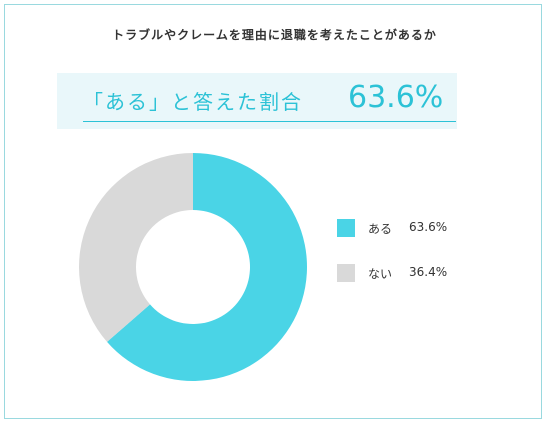  I want to click on legend-swatch-aru, so click(346, 228).